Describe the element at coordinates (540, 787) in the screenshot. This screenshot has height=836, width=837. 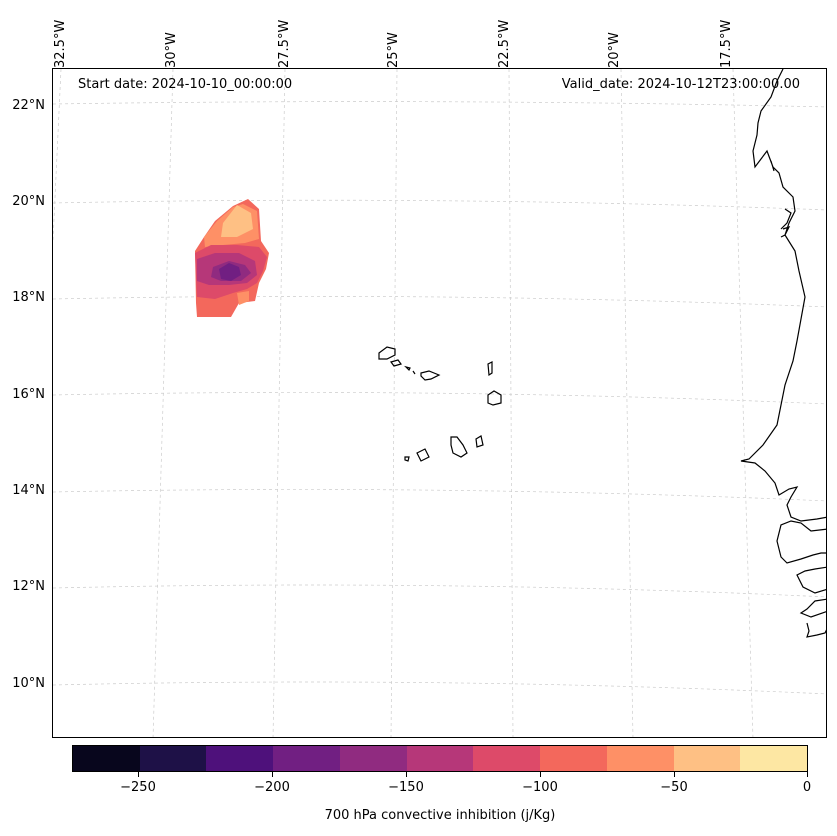
I see `colorbar-label-100: −100` at that location.